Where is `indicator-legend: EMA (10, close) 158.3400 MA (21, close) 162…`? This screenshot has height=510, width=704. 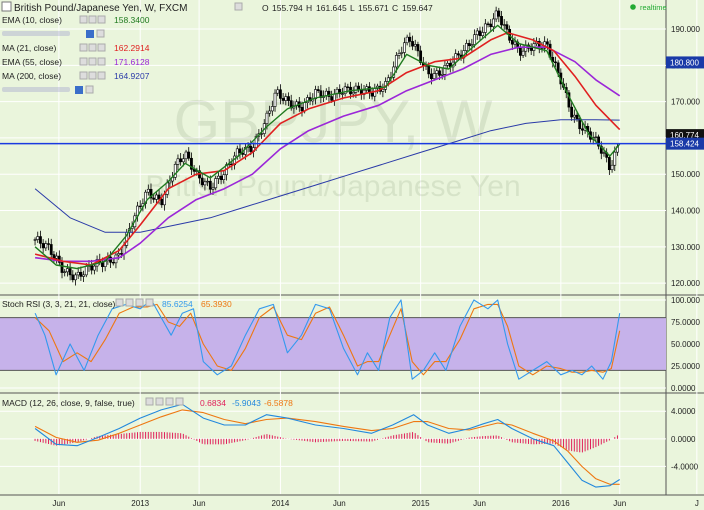
indicator-legend: EMA (10, close) 158.3400 MA (21, close) 162… is located at coordinates (76, 54).